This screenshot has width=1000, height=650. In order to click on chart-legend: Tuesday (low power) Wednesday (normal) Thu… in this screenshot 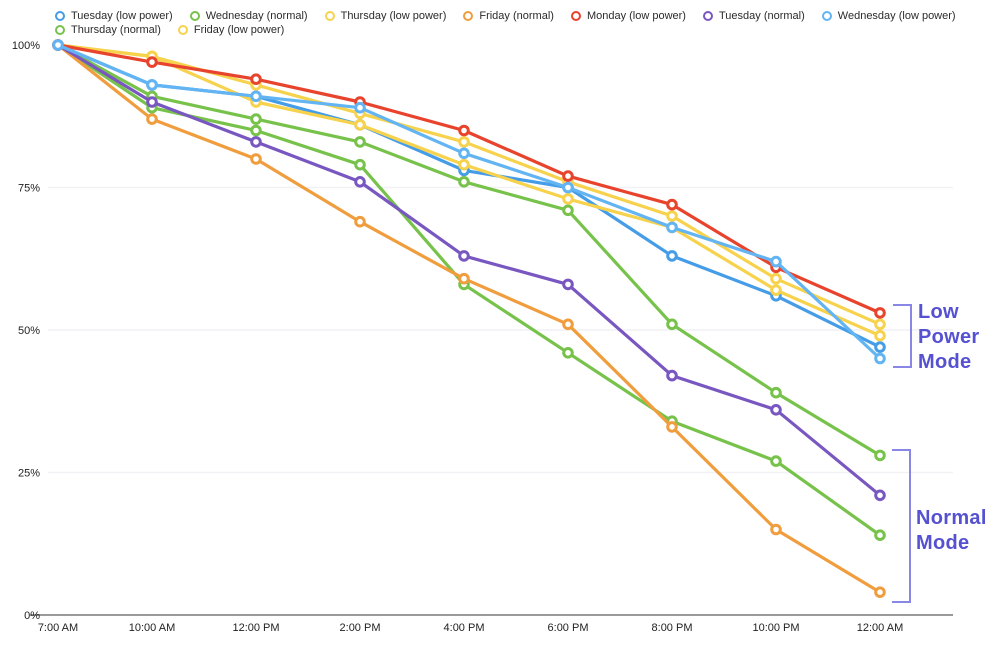, I will do `click(505, 23)`.